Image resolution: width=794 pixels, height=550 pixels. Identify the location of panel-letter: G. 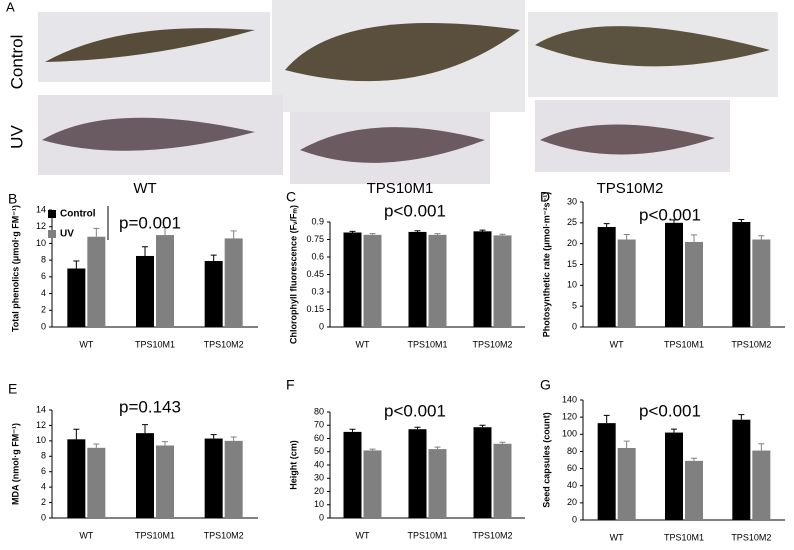
(545, 385).